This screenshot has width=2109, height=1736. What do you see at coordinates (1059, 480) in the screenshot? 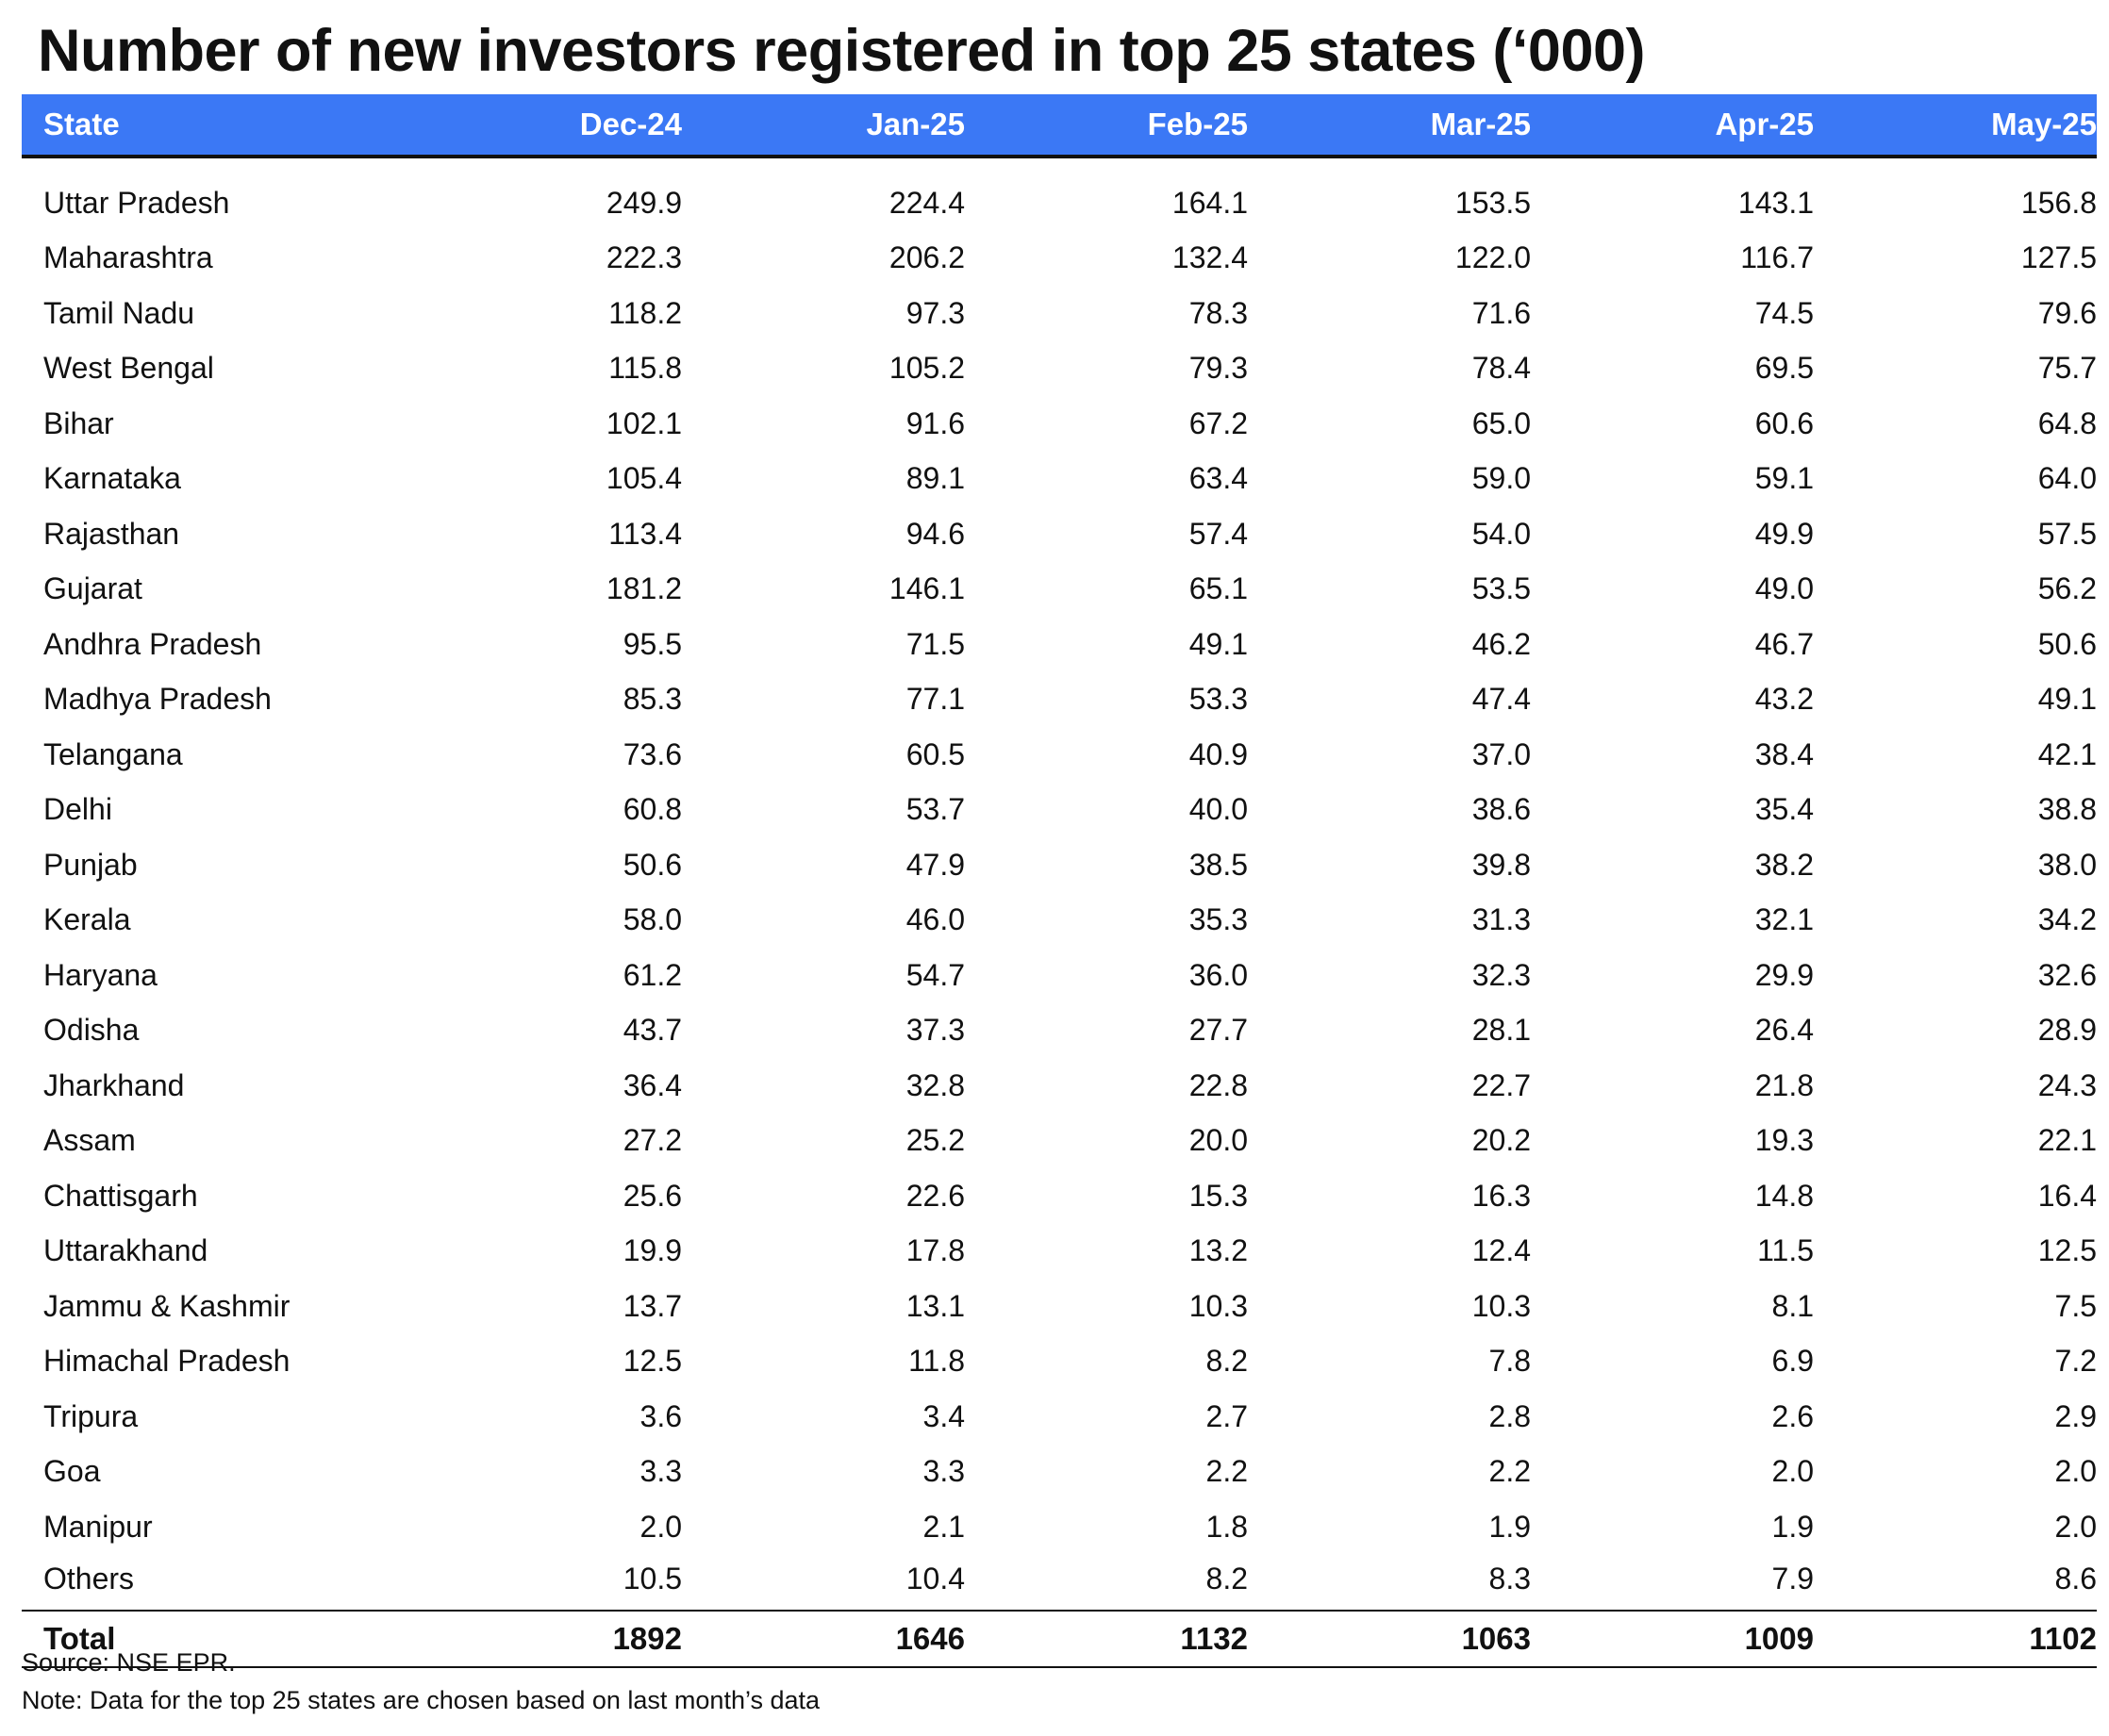
I see `table-row: Karnataka 105.4 89.1 63.4 59.0 59.1 64.0` at bounding box center [1059, 480].